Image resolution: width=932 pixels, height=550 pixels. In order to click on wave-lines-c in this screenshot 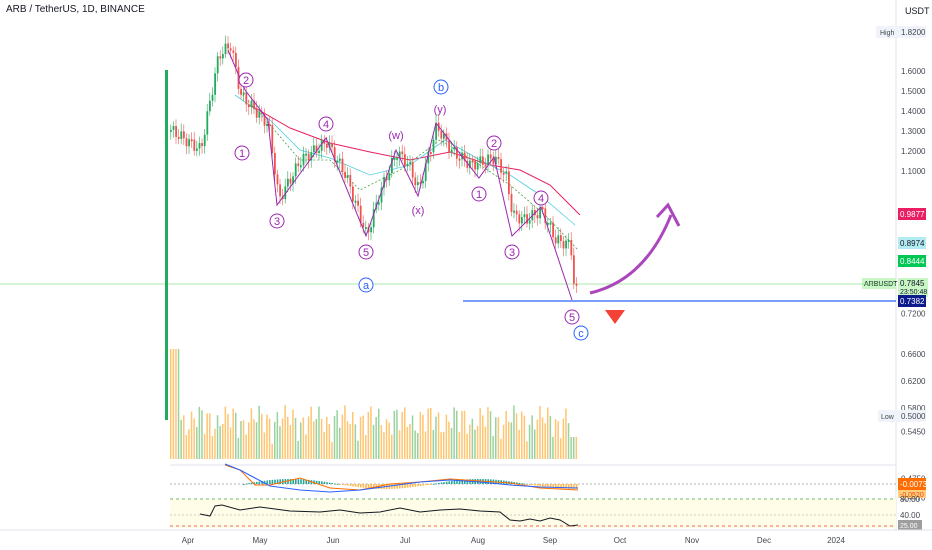, I will do `click(504, 211)`.